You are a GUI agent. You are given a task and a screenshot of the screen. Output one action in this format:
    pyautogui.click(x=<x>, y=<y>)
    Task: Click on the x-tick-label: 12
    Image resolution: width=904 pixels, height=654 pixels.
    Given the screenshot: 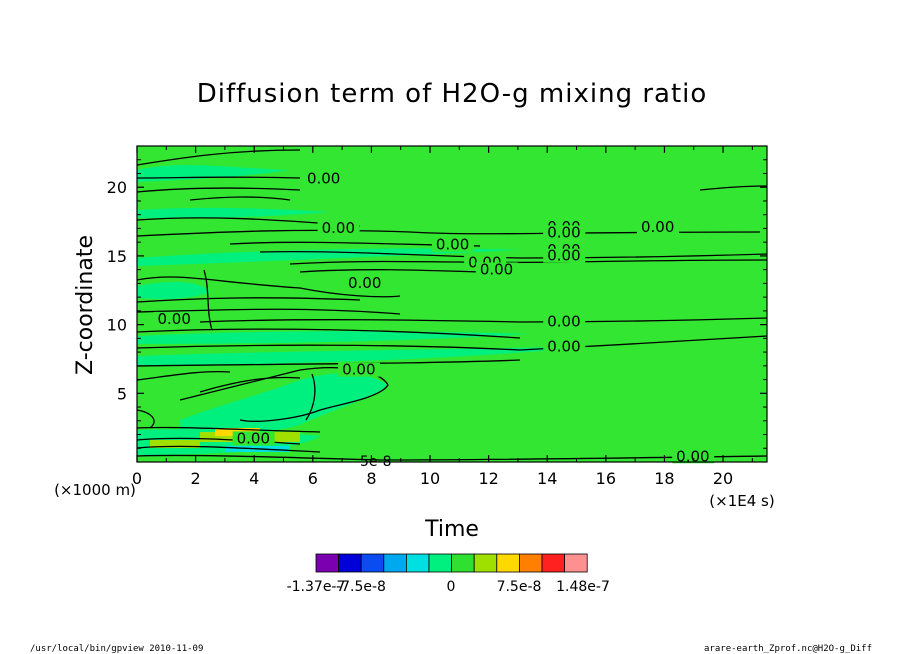 What is the action you would take?
    pyautogui.click(x=488, y=478)
    